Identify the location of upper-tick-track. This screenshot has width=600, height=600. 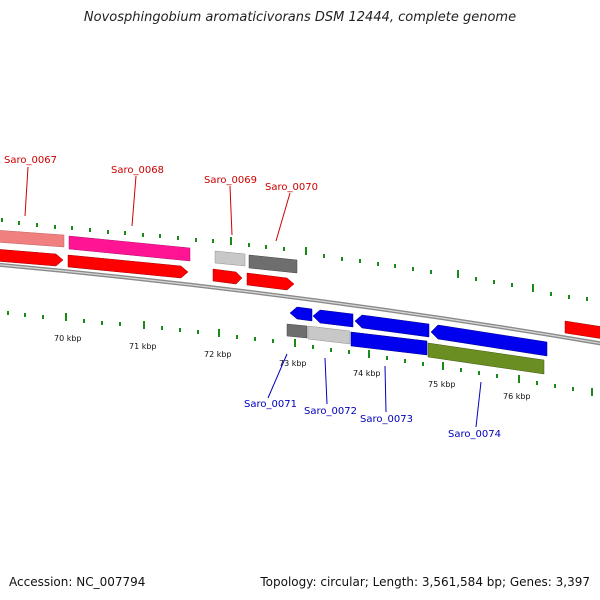
(294, 259).